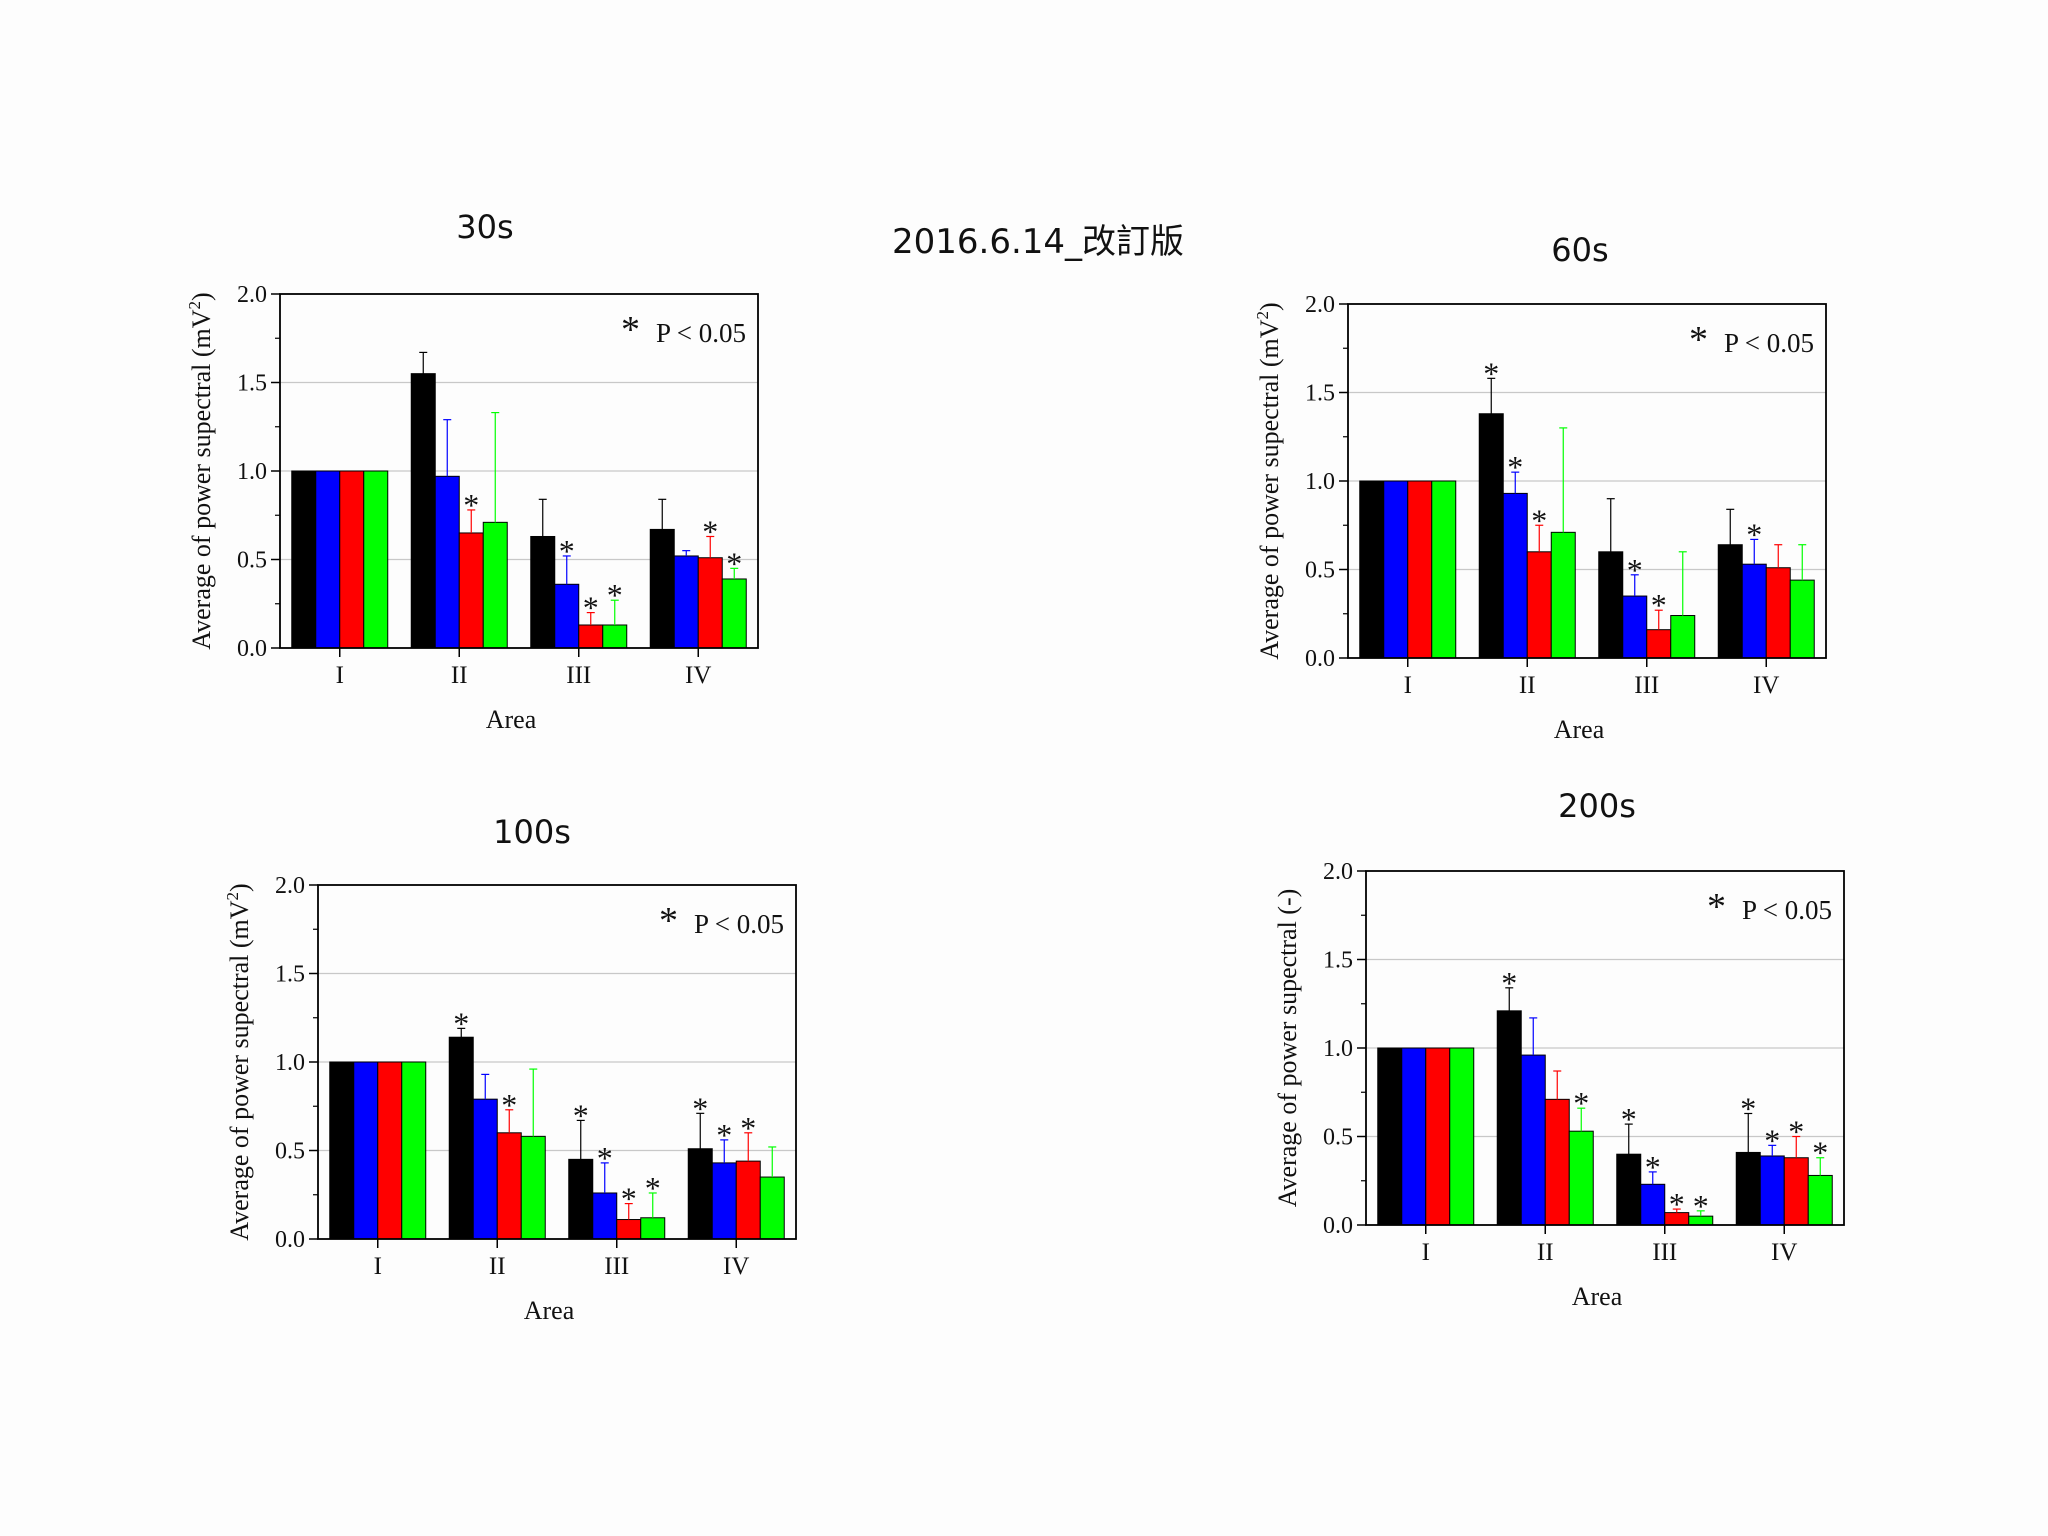 This screenshot has height=1536, width=2048. What do you see at coordinates (1287, 1048) in the screenshot?
I see `y-axis-label-main: Average of power supectral (-)` at bounding box center [1287, 1048].